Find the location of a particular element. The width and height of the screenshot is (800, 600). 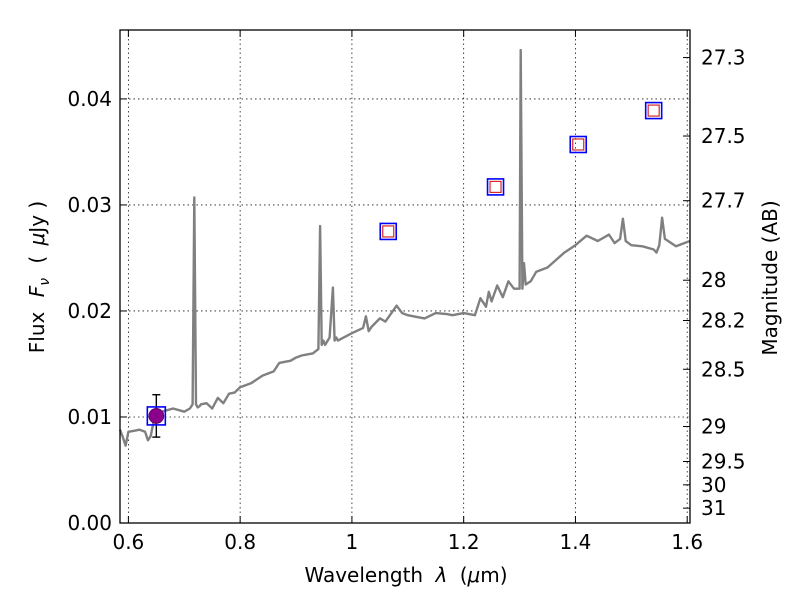

magnitude-tick-label: 29.5 is located at coordinates (723, 462).